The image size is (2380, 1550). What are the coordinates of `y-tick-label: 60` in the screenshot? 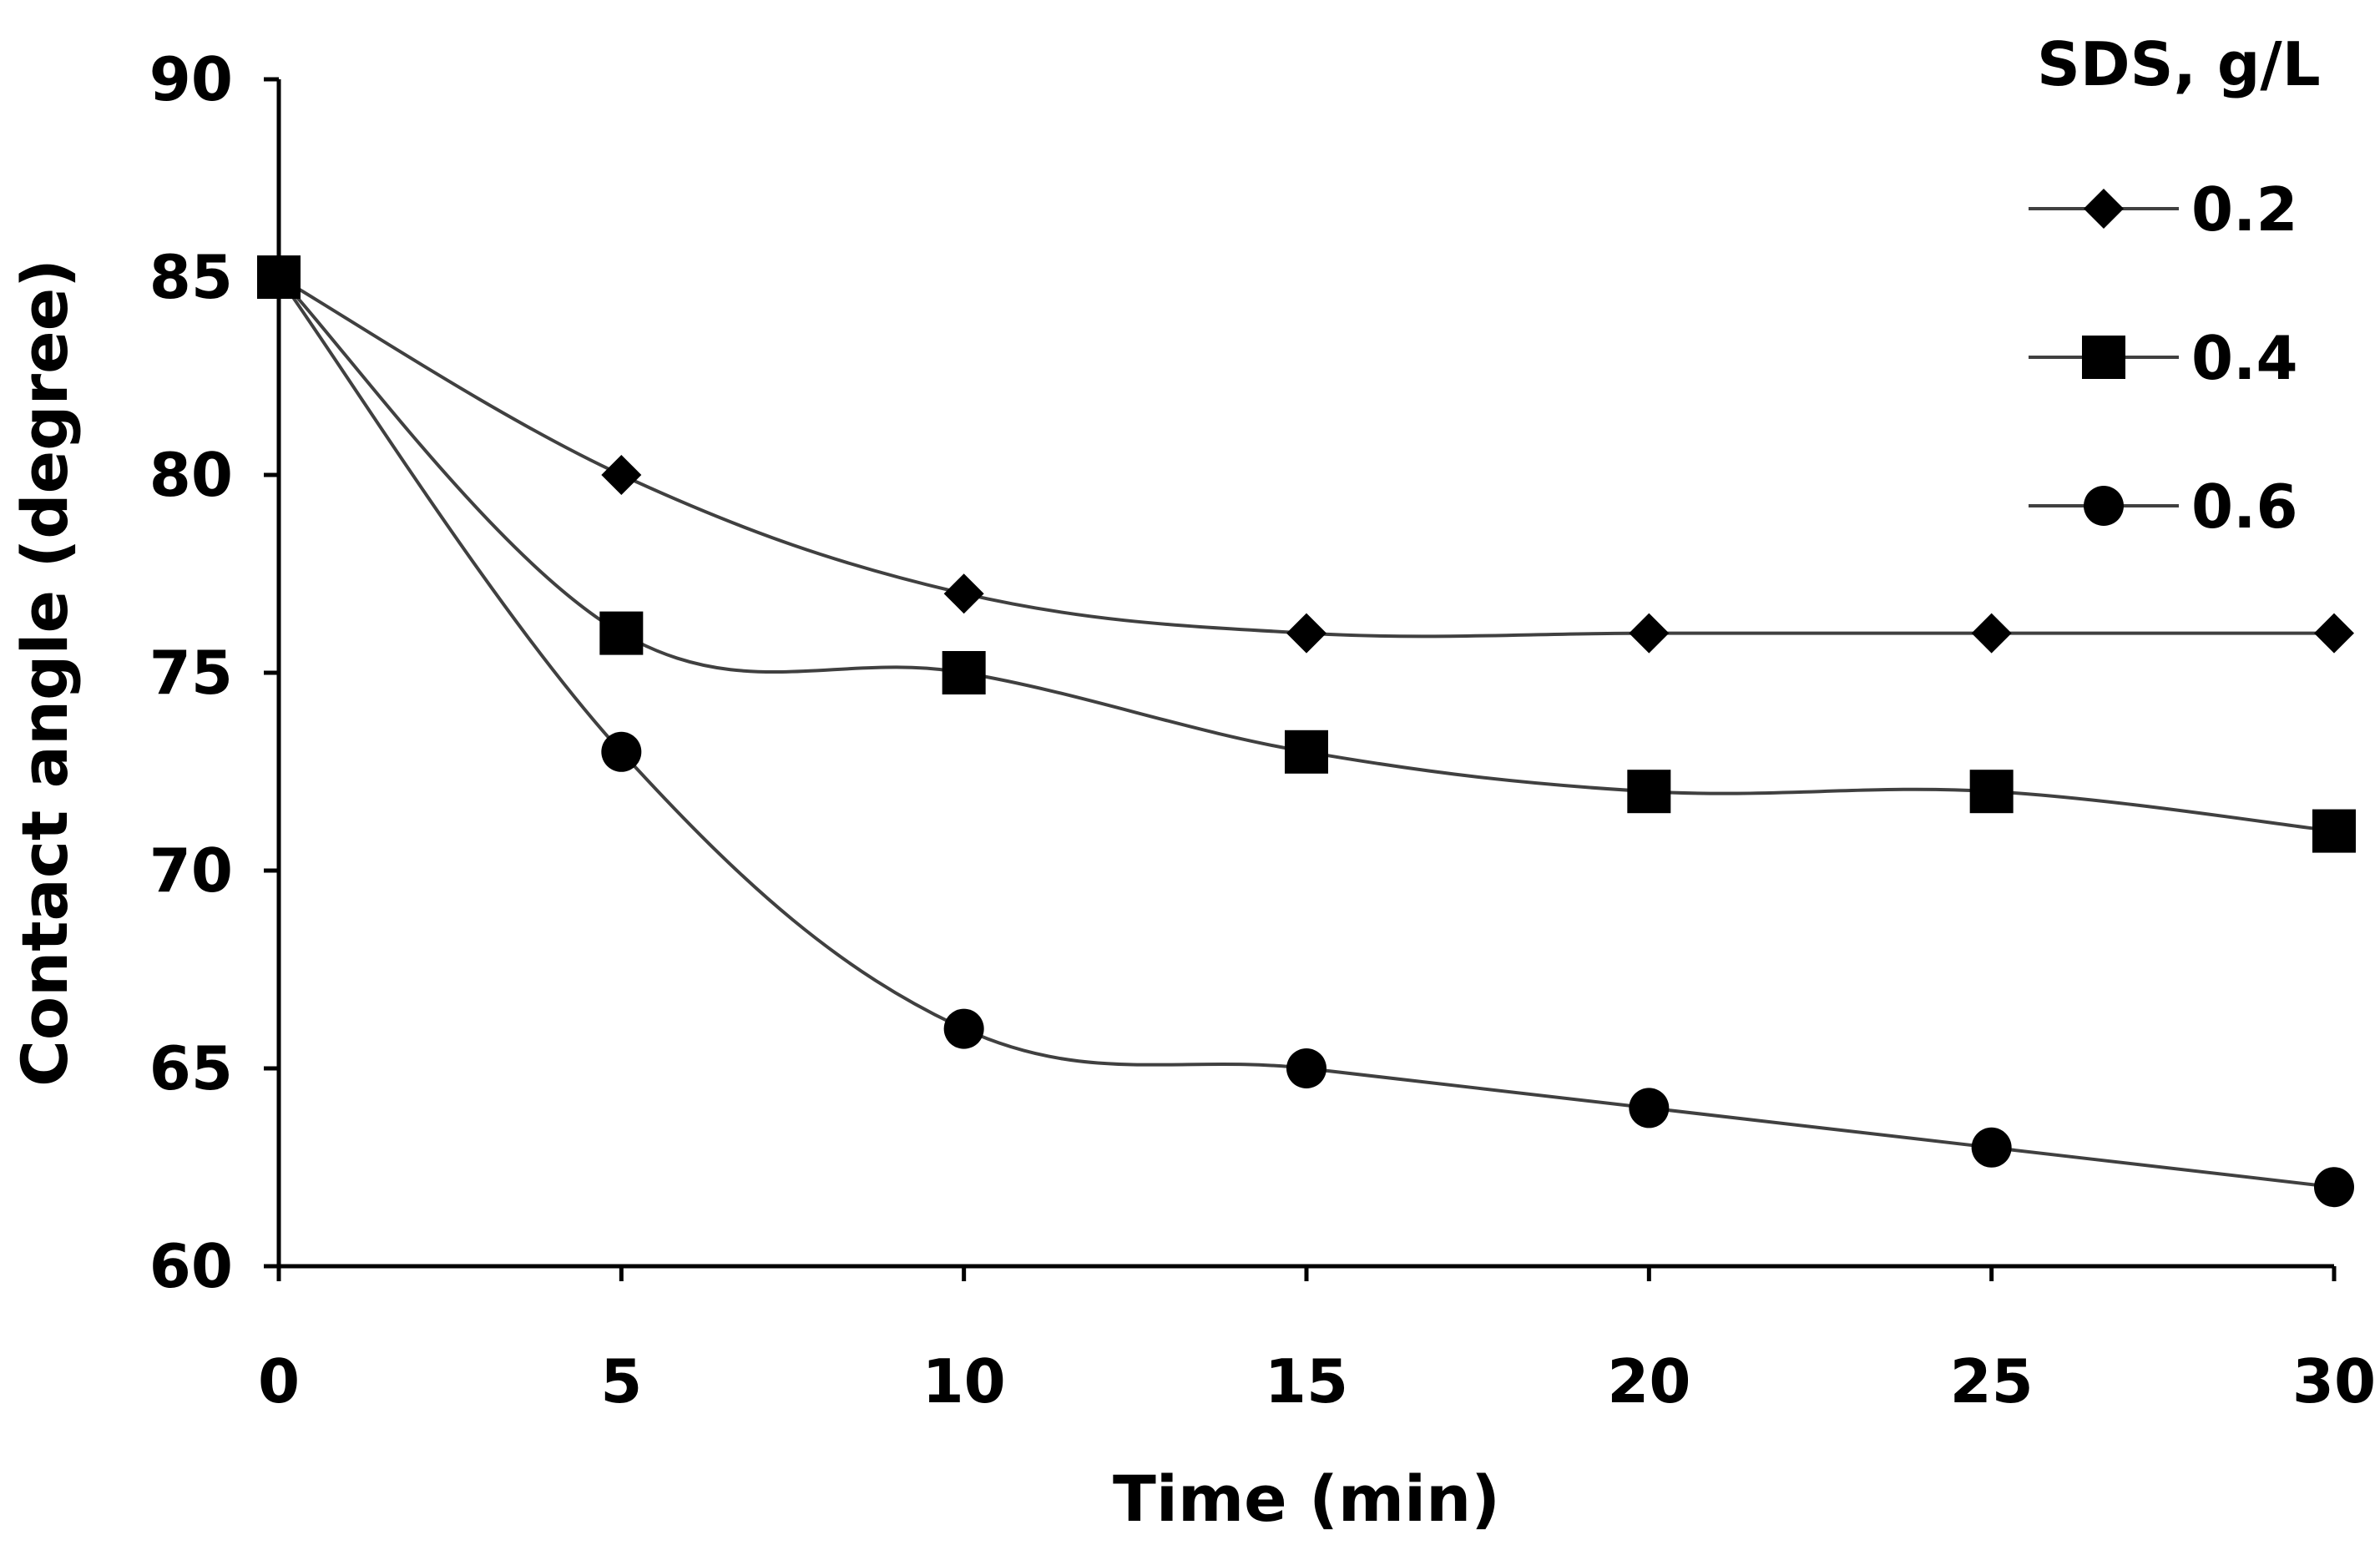 It's located at (191, 1266).